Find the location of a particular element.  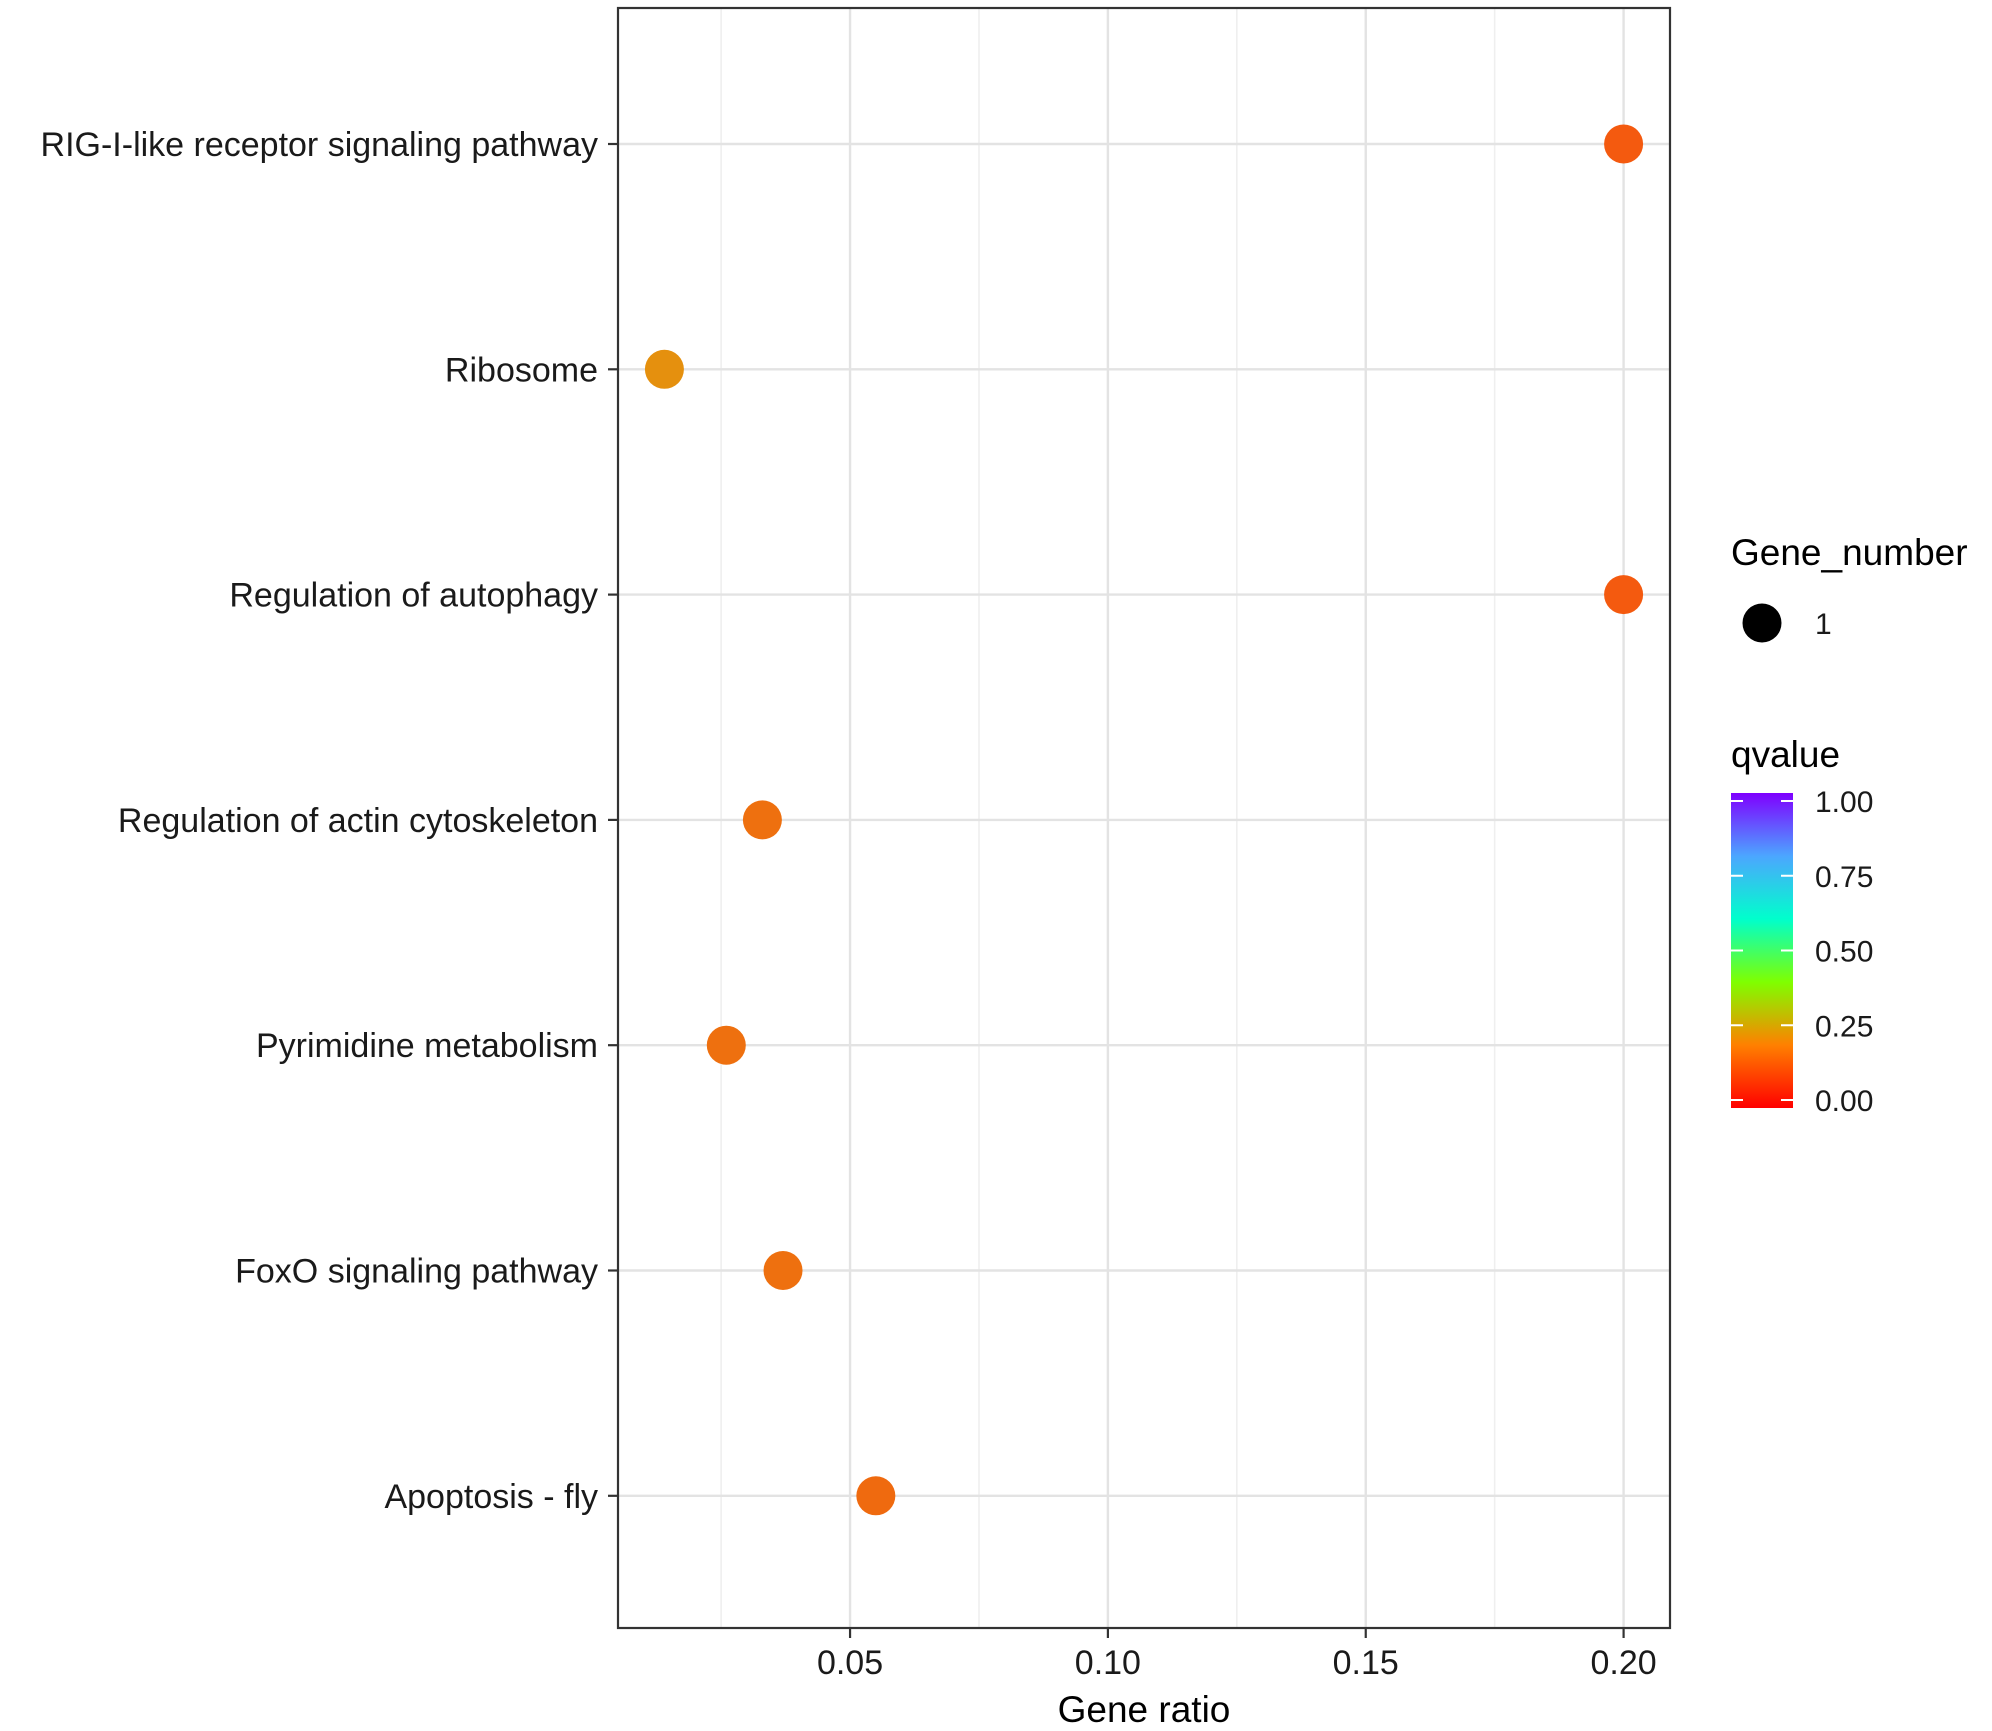

legend: Gene_number 1 qvalue 1.00 0.75 0.50 0.25 0.00 is located at coordinates (1849, 825).